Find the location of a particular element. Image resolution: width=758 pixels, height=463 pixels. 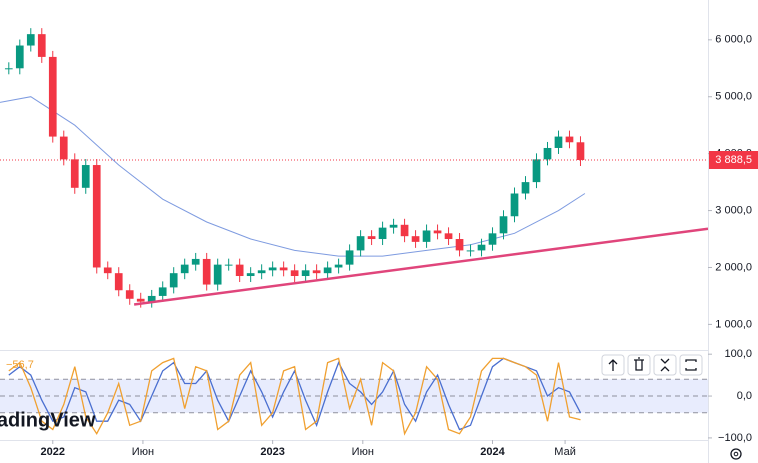

y-tick-label: 6 000,0 is located at coordinates (733, 40).